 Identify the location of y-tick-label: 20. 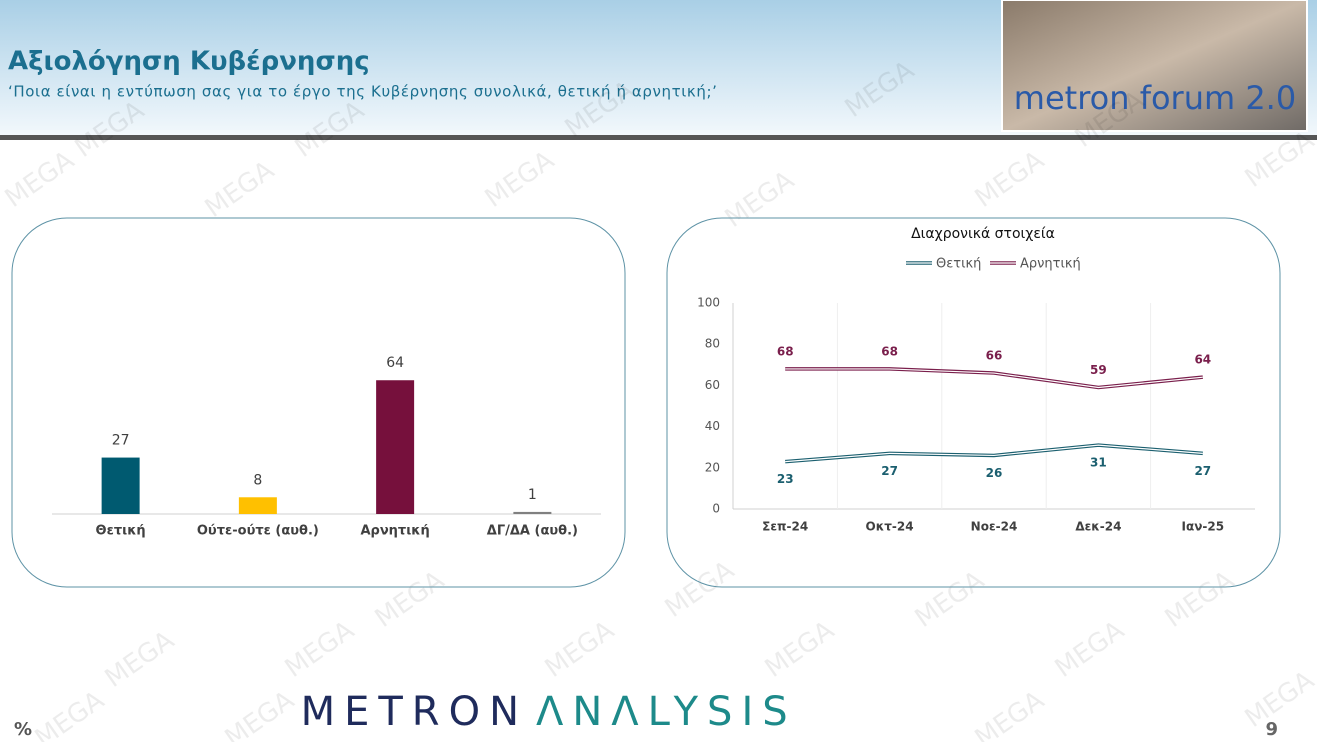
(712, 467).